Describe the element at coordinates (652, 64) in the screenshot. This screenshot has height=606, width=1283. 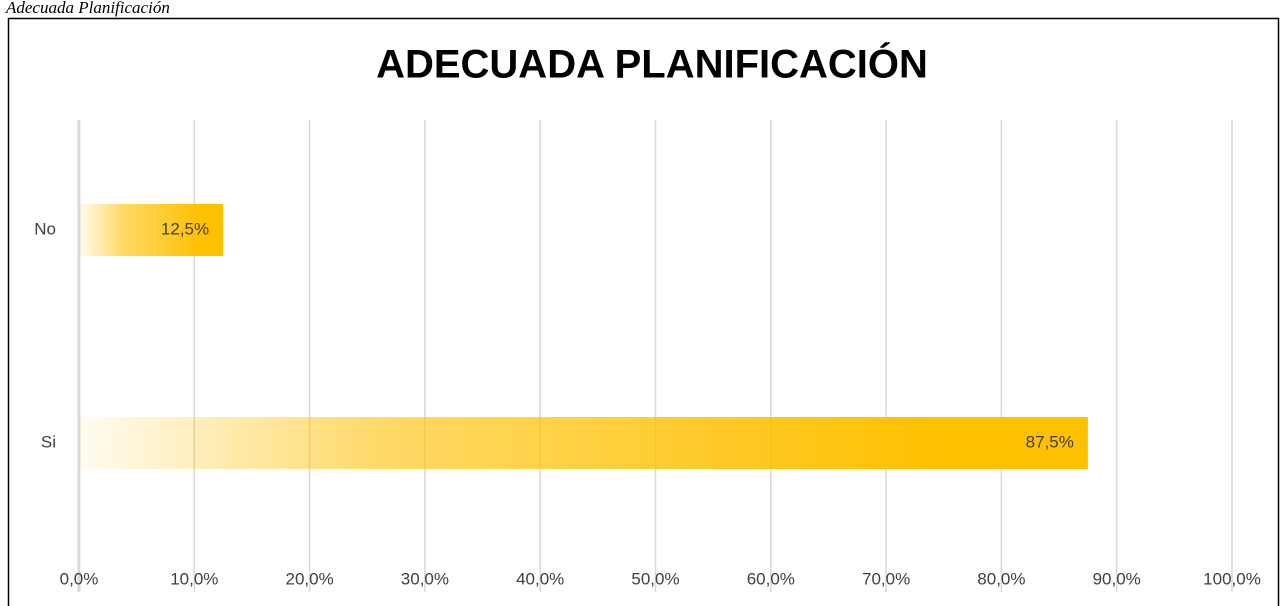
I see `chart-title: ADECUADA PLANIFICACIÓN` at that location.